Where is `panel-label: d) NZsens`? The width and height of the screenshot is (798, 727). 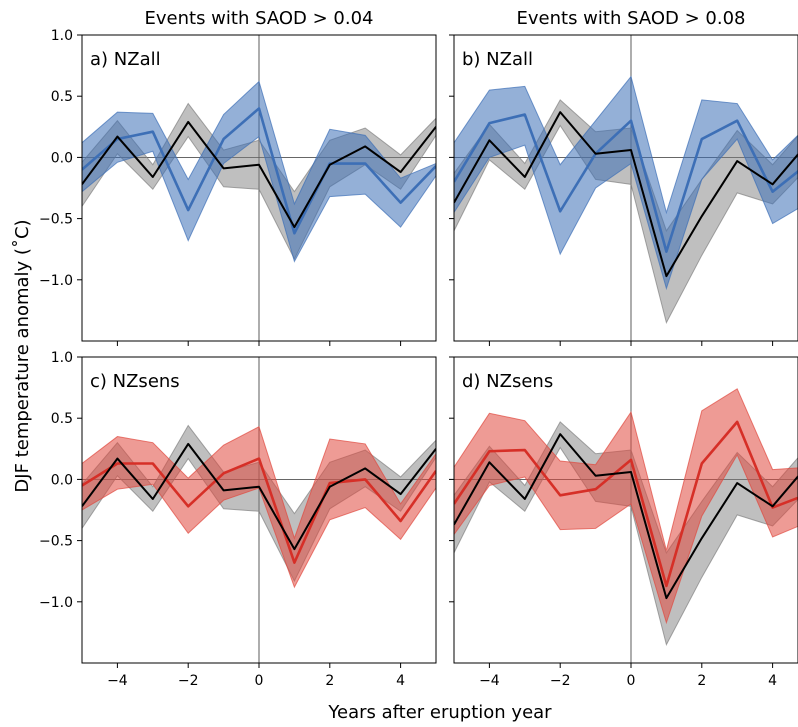 panel-label: d) NZsens is located at coordinates (507, 381).